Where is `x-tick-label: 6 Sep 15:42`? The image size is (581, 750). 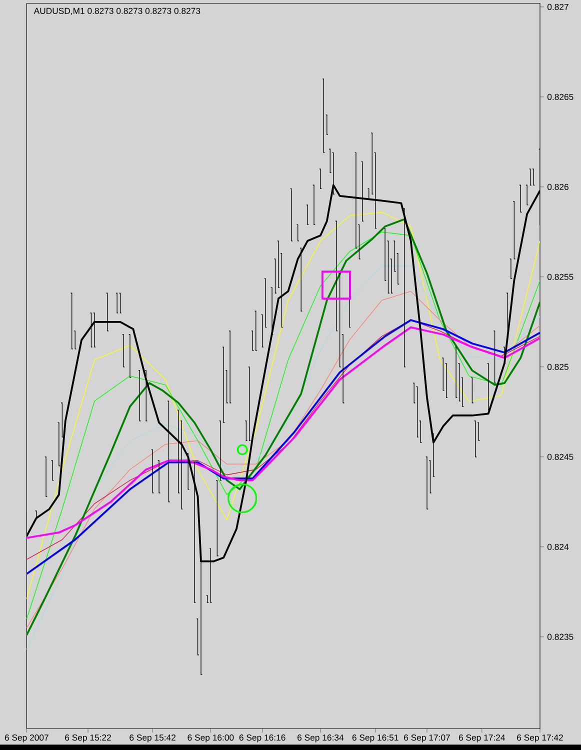 x-tick-label: 6 Sep 15:42 is located at coordinates (153, 738).